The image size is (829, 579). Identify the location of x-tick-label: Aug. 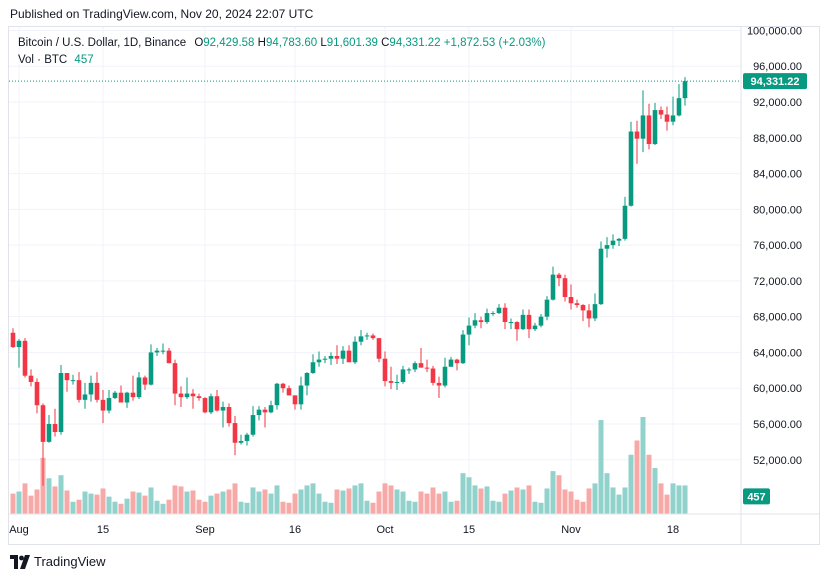
(19, 530).